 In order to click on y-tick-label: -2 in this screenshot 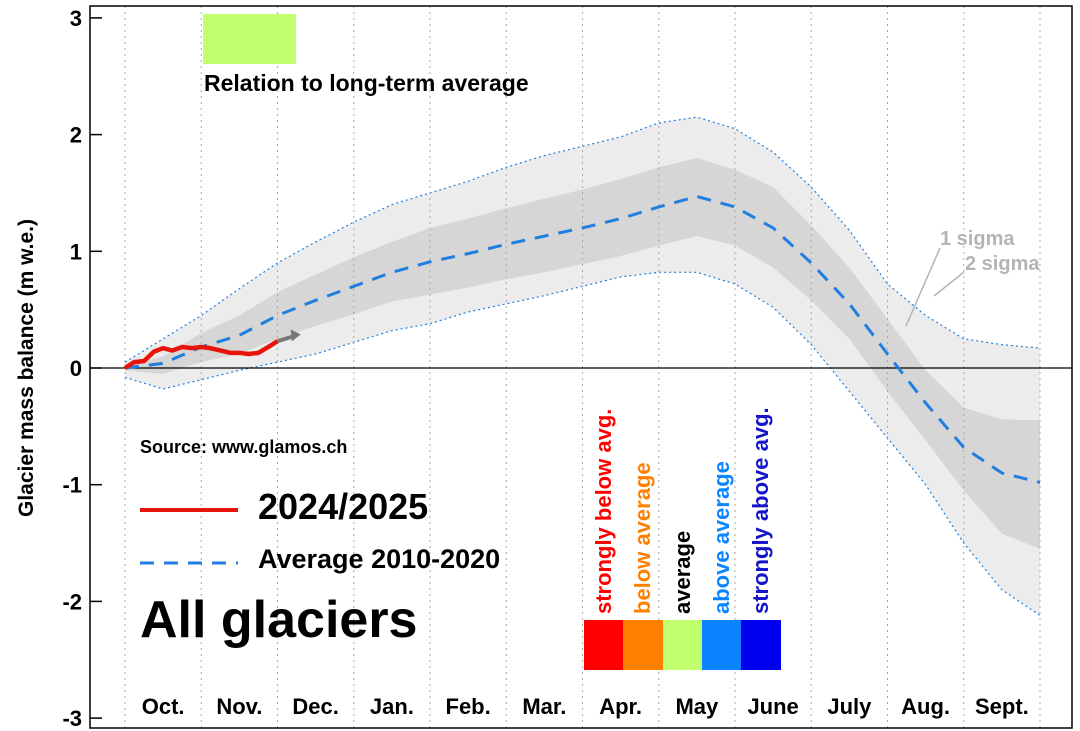, I will do `click(72, 601)`.